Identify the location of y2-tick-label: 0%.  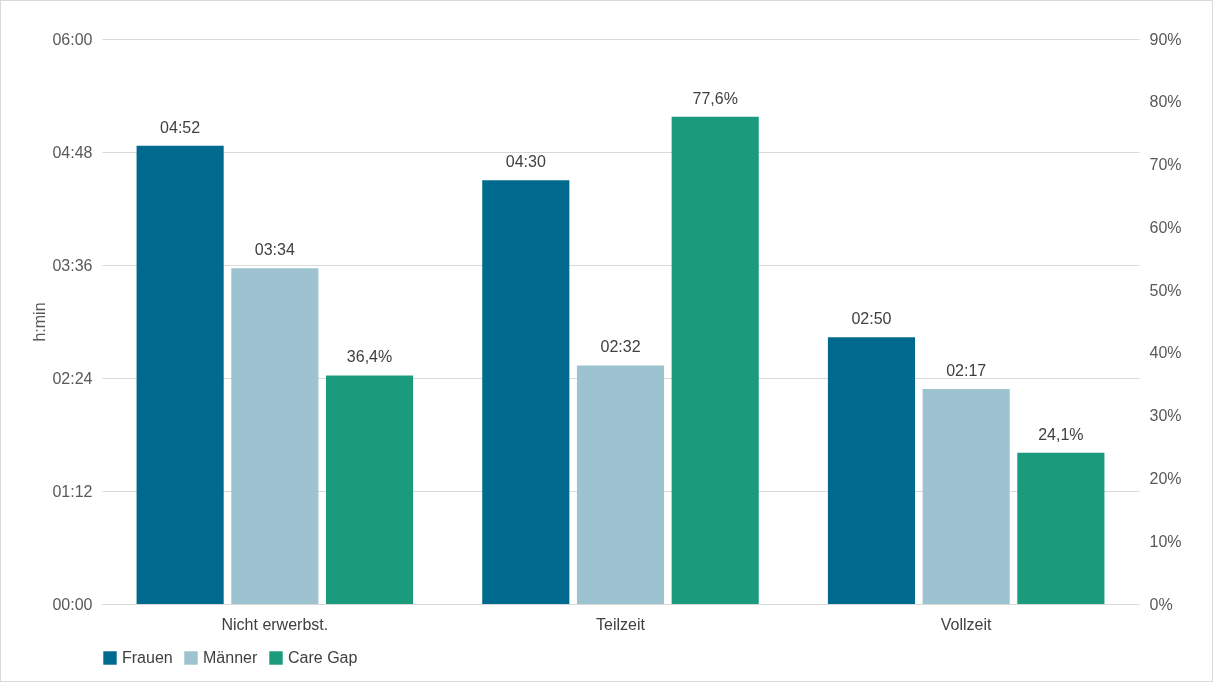
(1161, 604).